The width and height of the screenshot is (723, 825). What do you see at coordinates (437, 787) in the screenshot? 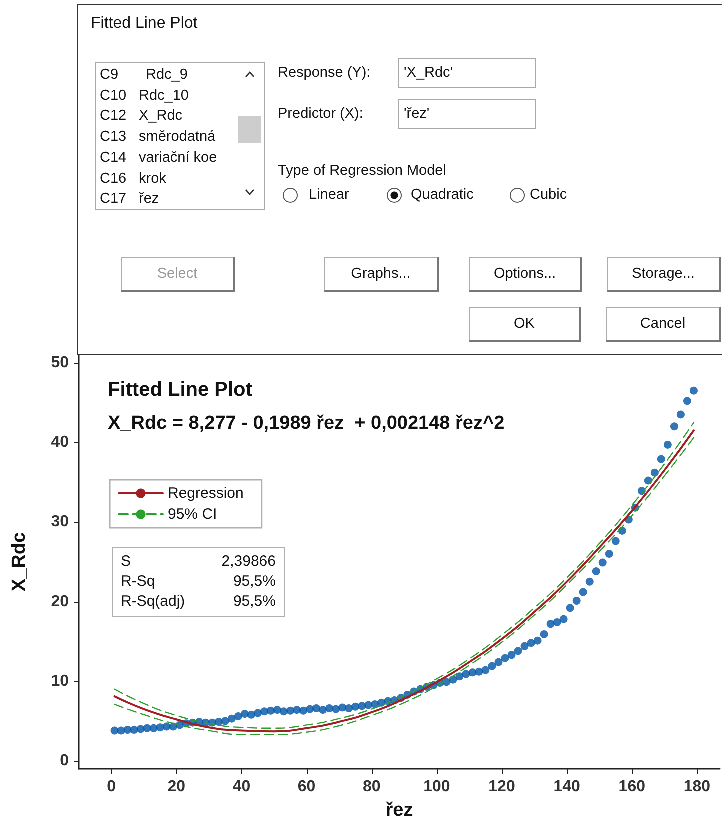
I see `x-tick-label: 100` at bounding box center [437, 787].